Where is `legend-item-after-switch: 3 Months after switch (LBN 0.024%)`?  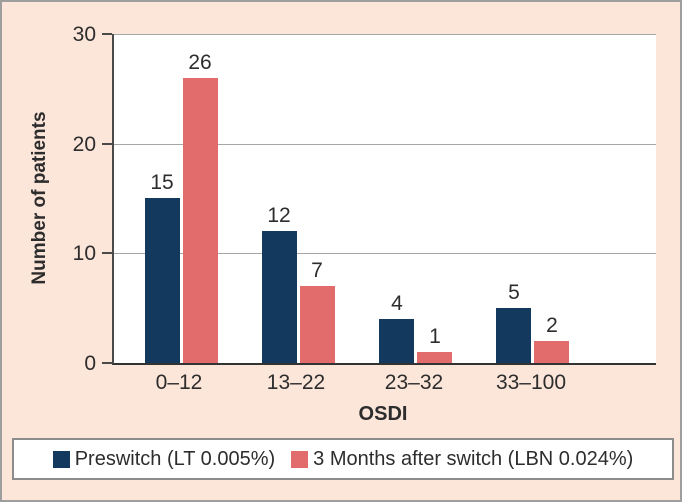
legend-item-after-switch: 3 Months after switch (LBN 0.024%) is located at coordinates (462, 459).